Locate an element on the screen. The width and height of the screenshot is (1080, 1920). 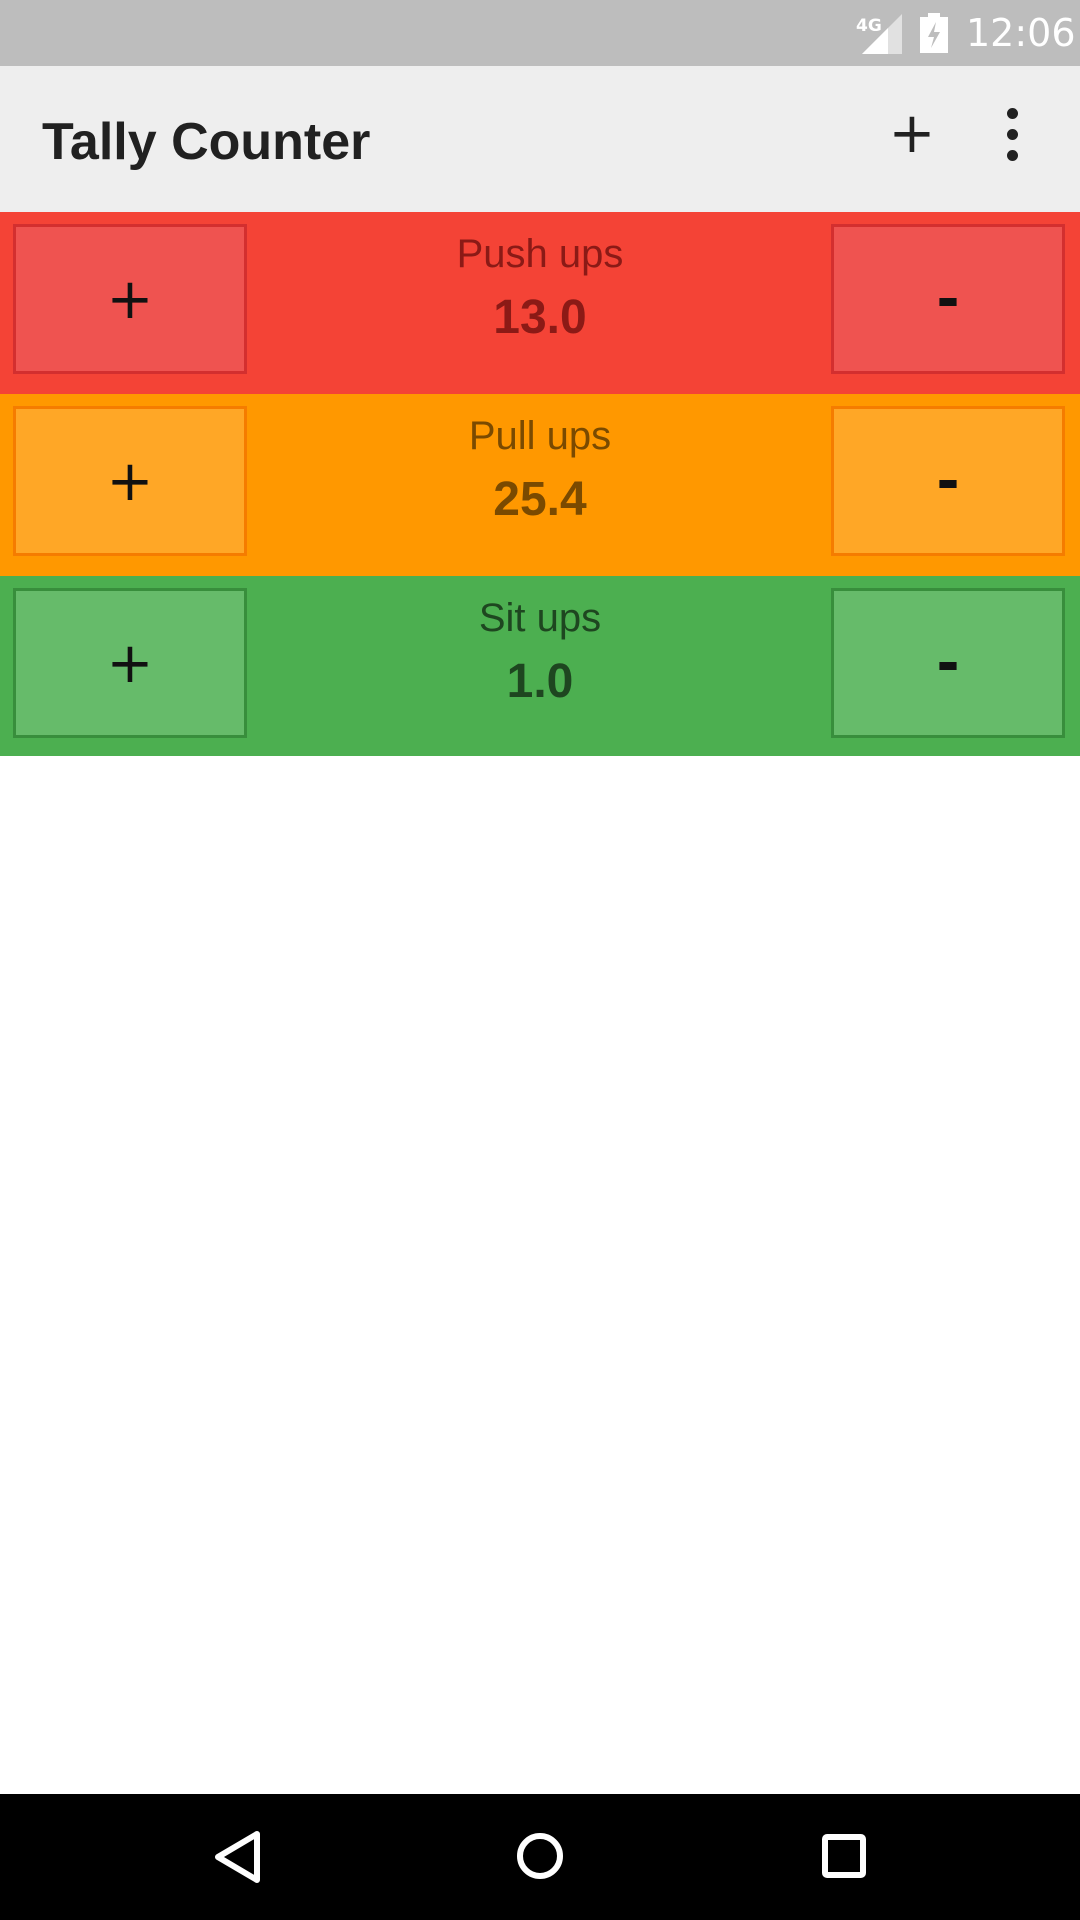
navigation-bar is located at coordinates (540, 1857).